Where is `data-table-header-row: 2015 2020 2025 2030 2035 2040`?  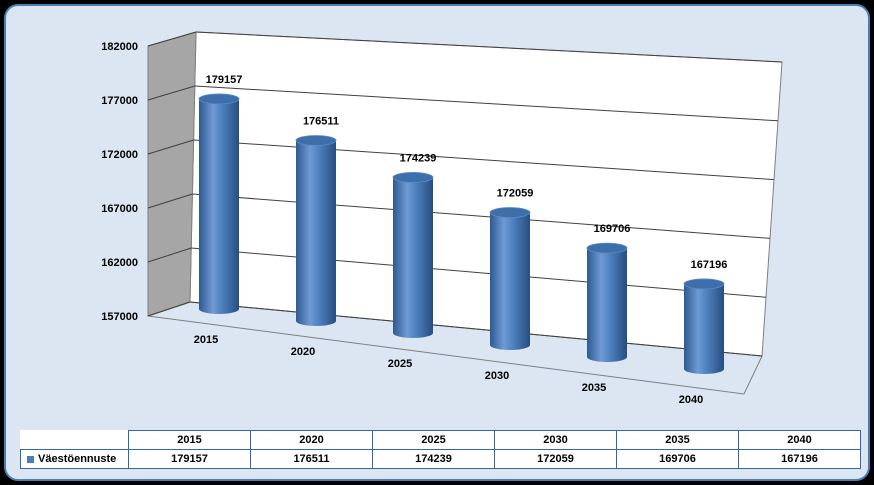
data-table-header-row: 2015 2020 2025 2030 2035 2040 is located at coordinates (441, 440).